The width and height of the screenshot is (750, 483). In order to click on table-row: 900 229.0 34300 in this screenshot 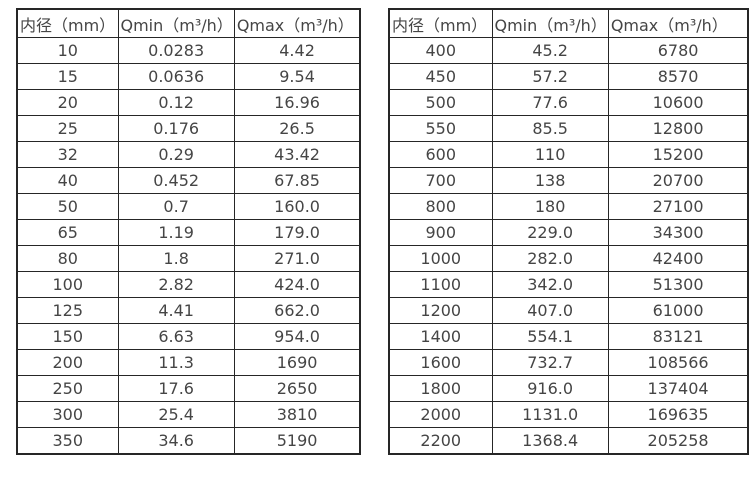, I will do `click(568, 232)`.